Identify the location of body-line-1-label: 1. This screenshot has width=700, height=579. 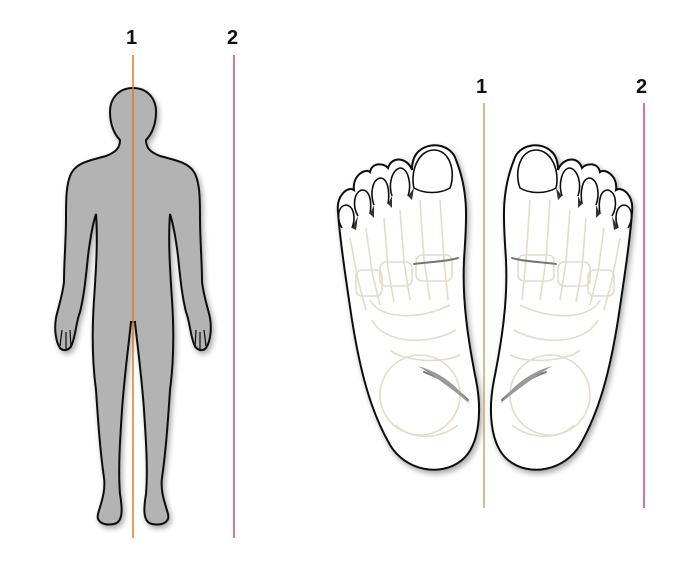
(132, 38).